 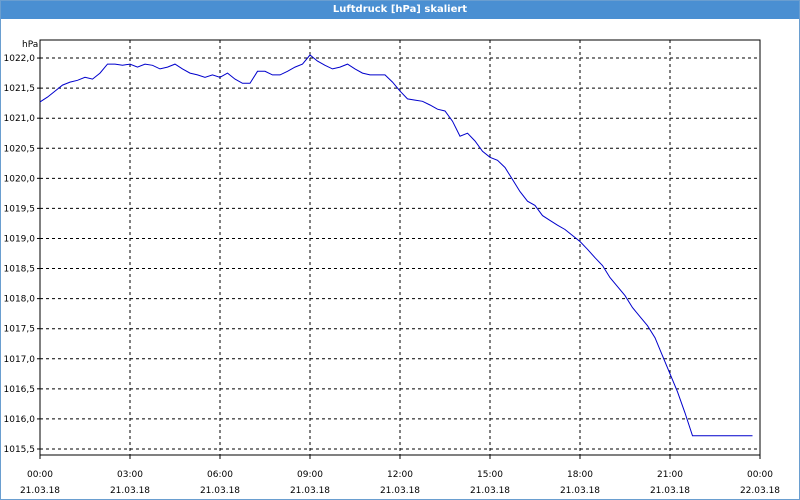 I want to click on x-tick-time: 15:00, so click(x=490, y=475).